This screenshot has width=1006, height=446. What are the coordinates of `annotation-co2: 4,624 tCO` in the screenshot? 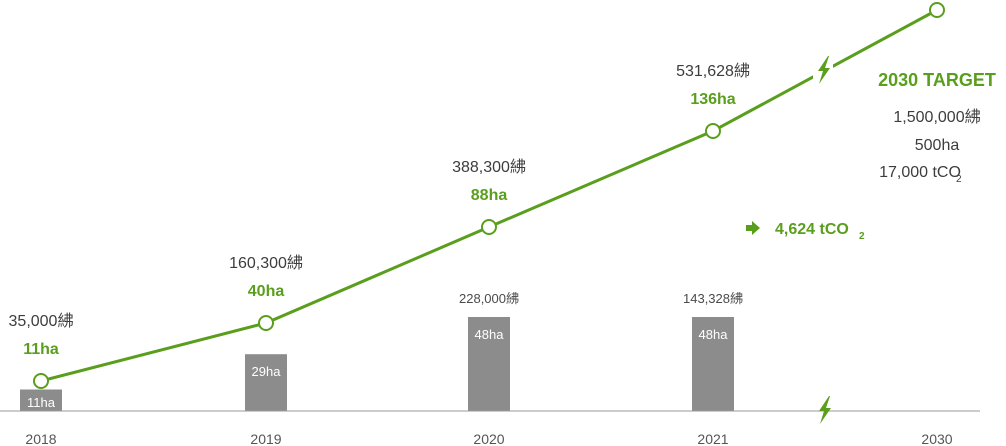 It's located at (812, 229).